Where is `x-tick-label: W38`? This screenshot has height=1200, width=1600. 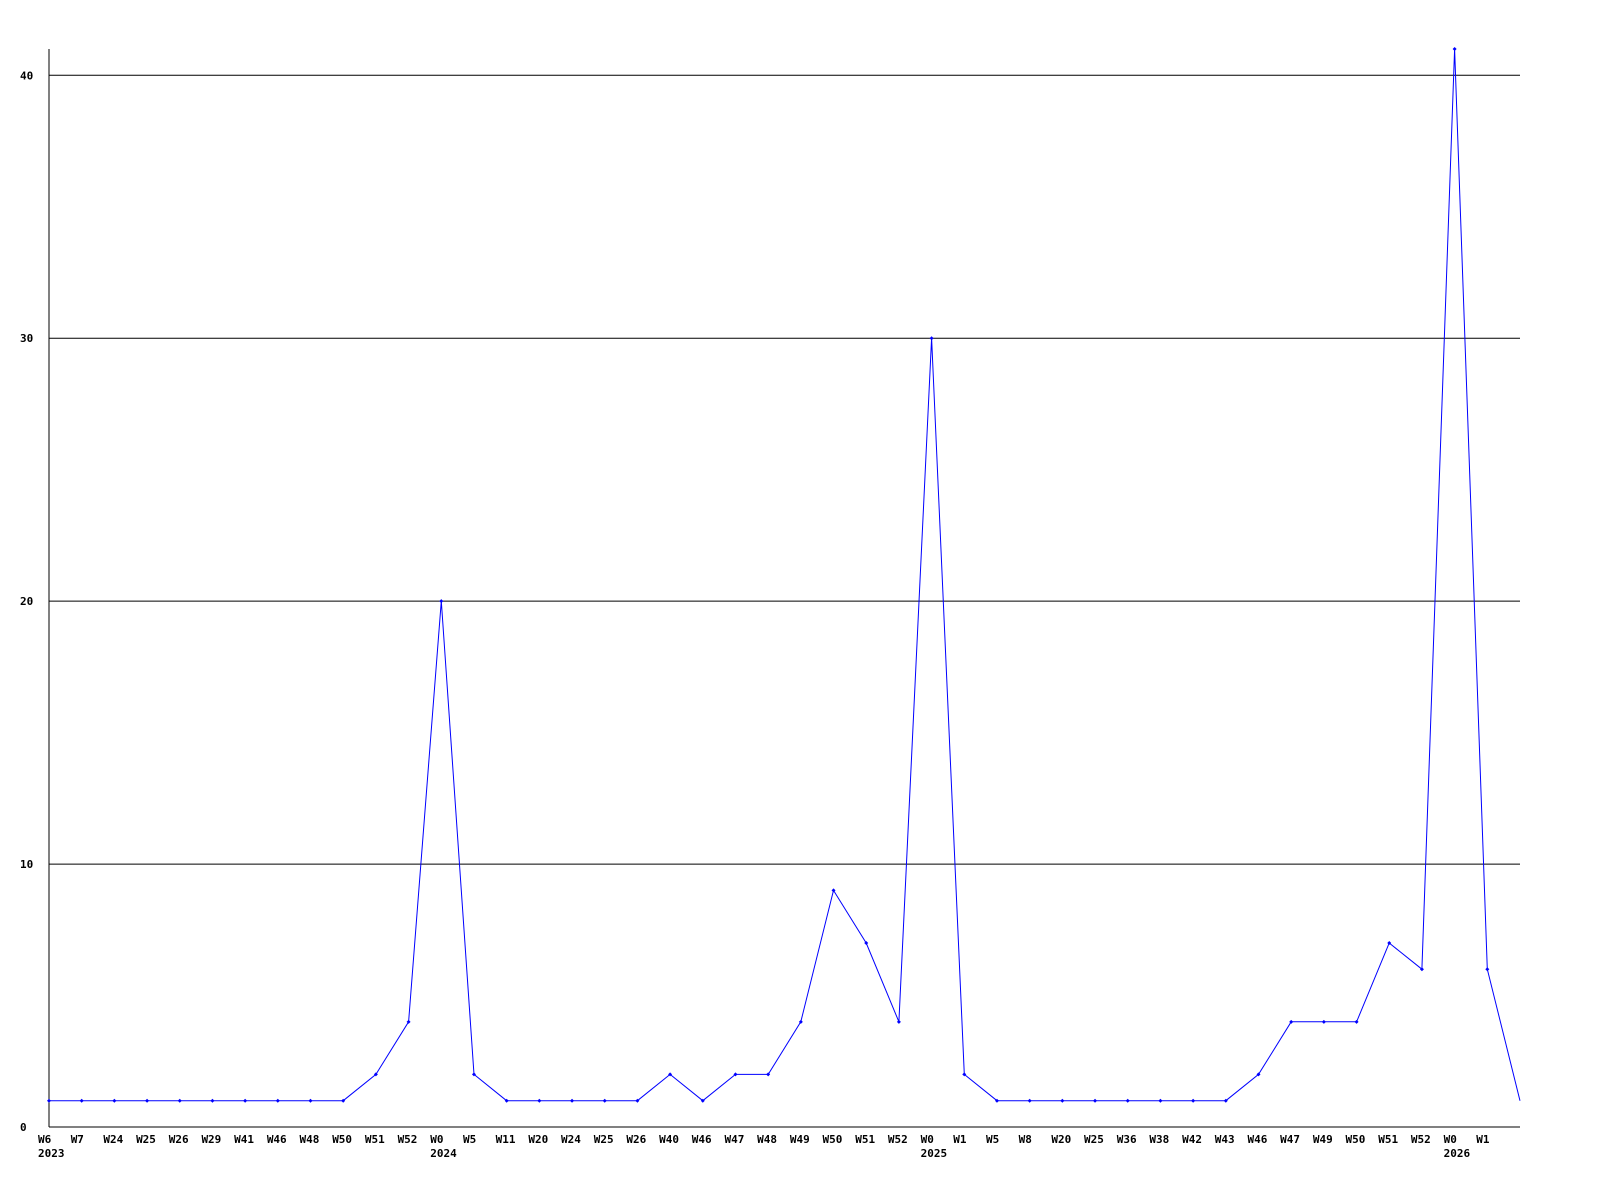
x-tick-label: W38 is located at coordinates (1159, 1139).